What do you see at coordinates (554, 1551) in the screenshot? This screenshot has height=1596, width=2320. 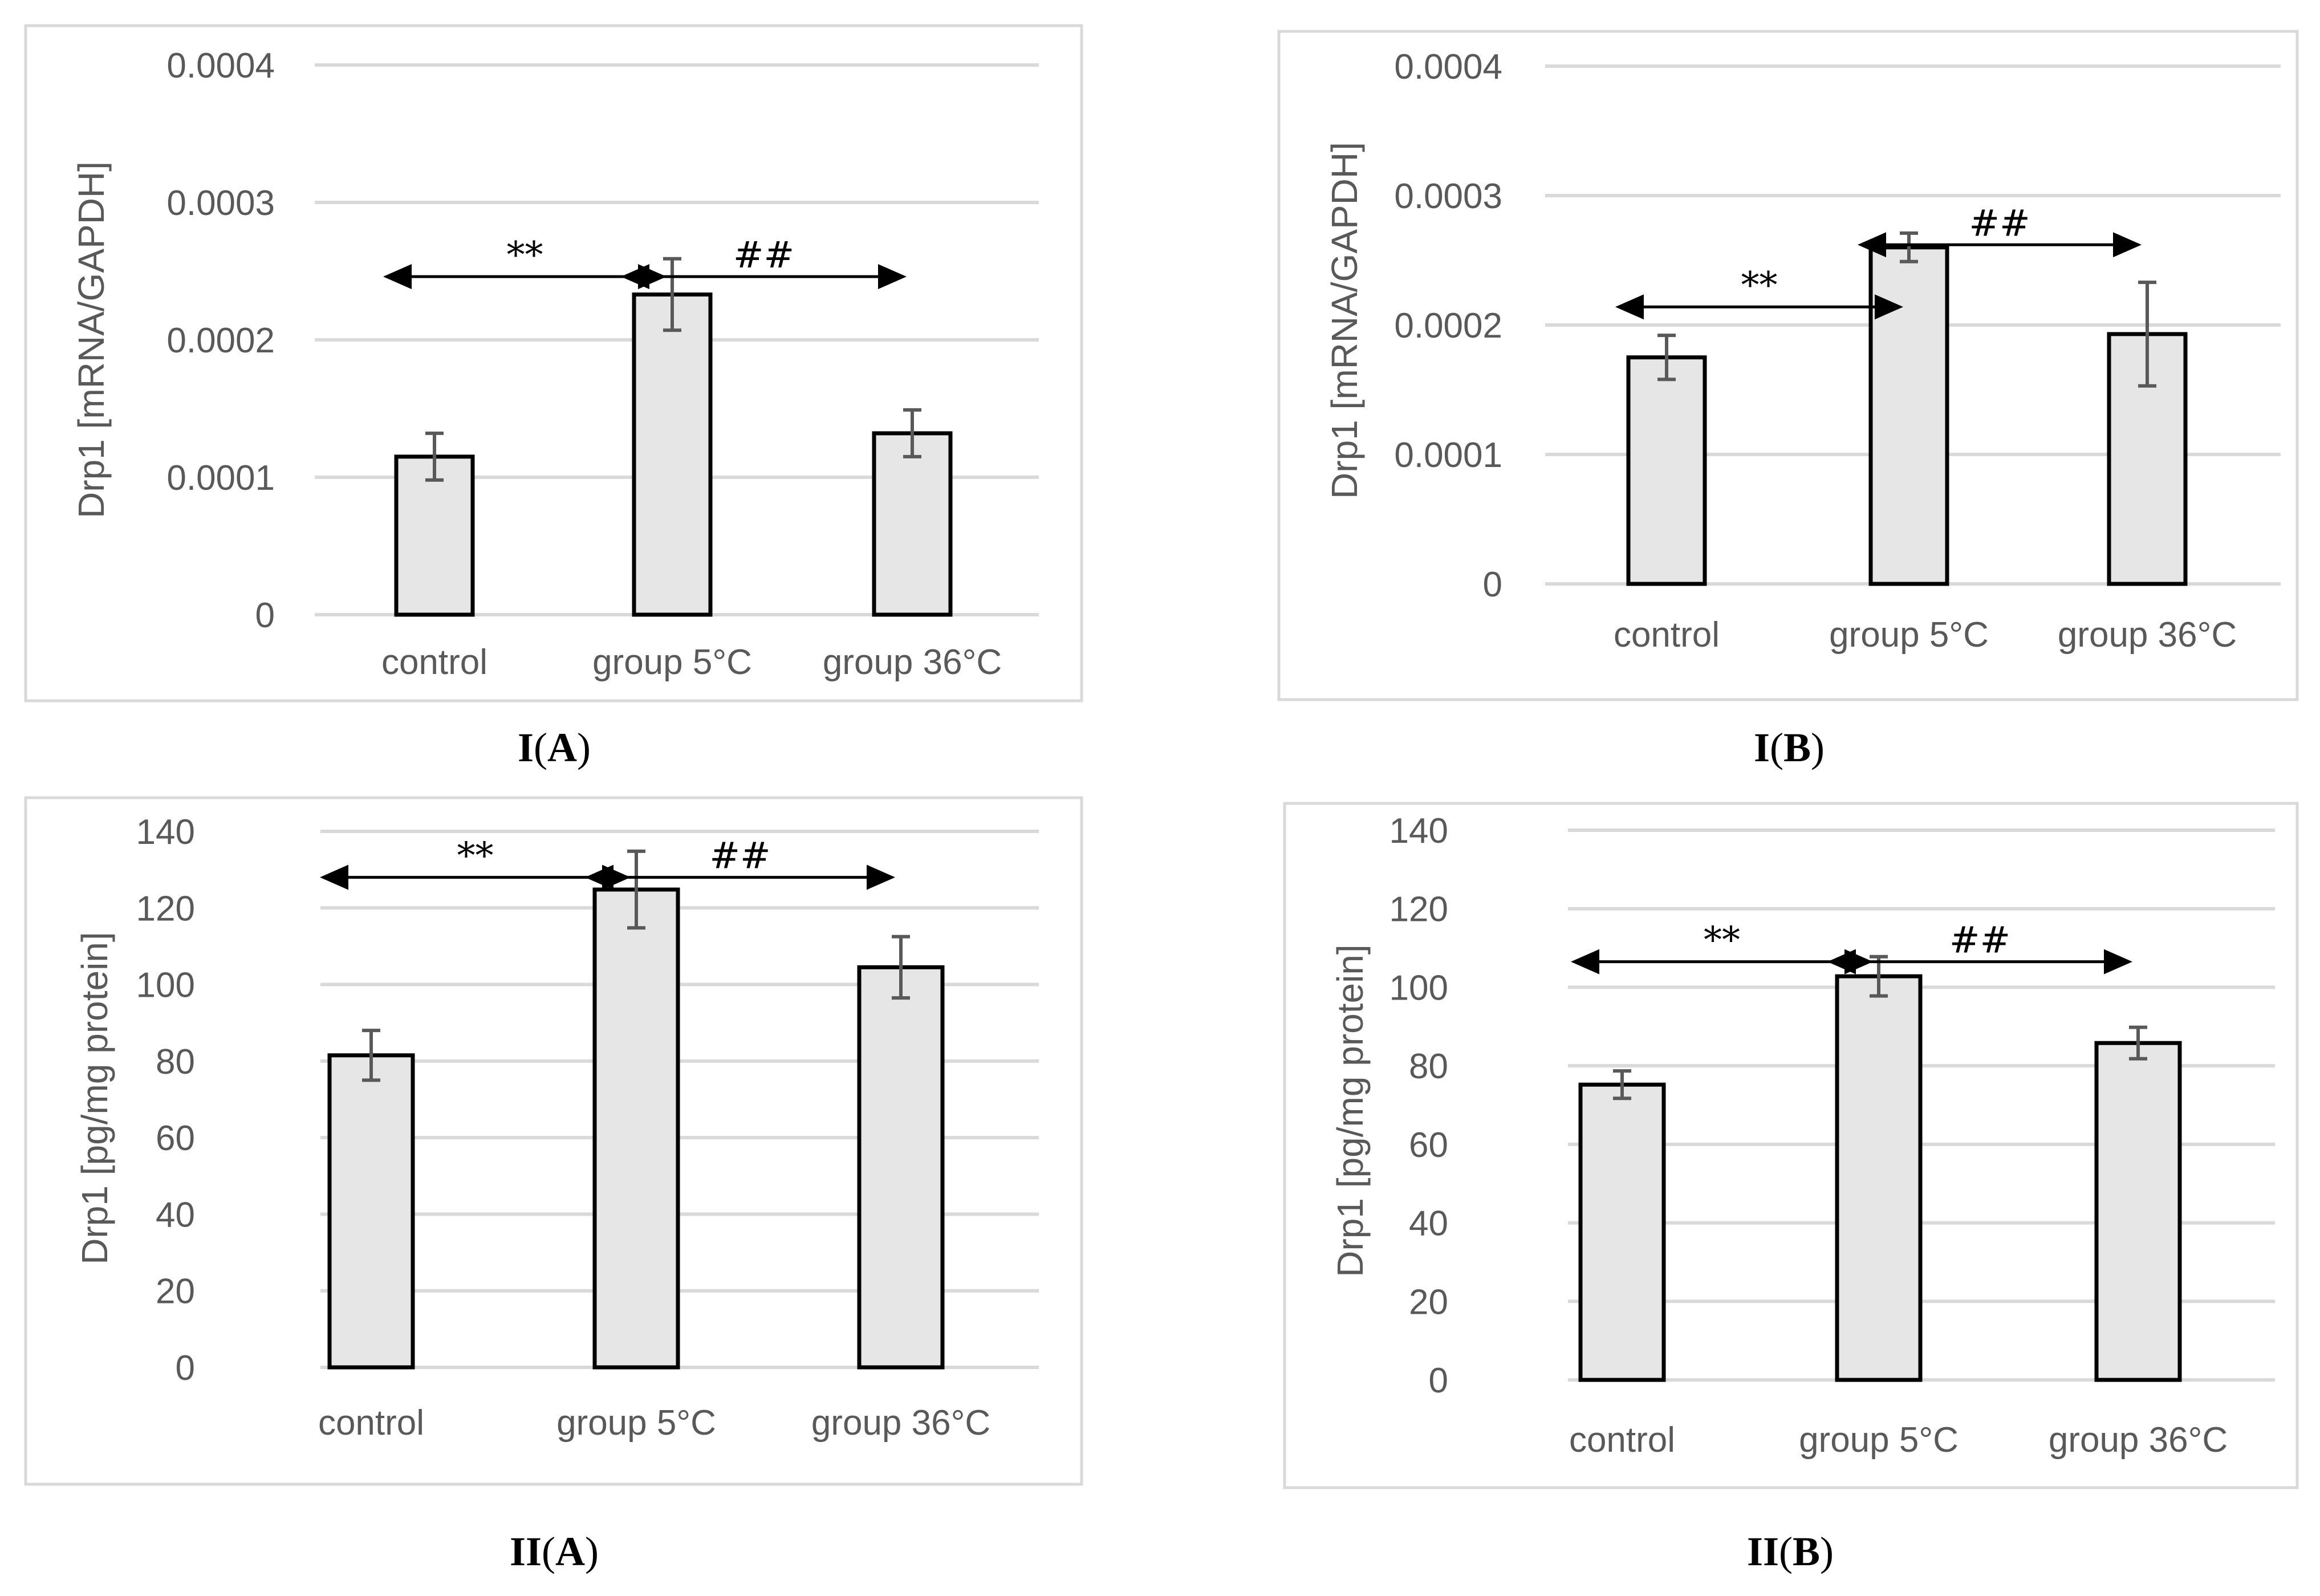 I see `caption-II-A: II(A)` at bounding box center [554, 1551].